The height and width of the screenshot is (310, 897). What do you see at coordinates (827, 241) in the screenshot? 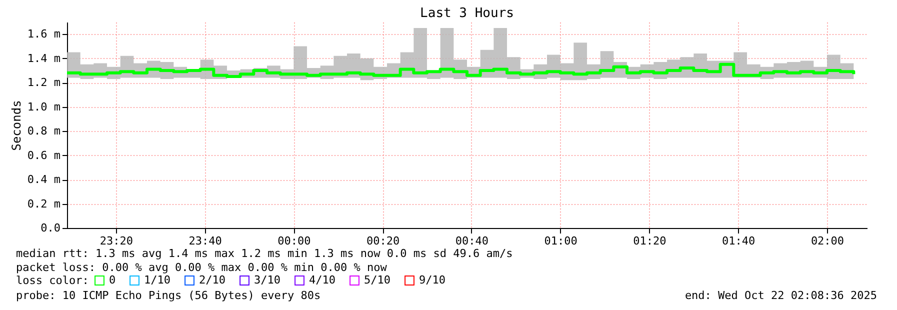
I see `x-tick-label: 02:00` at bounding box center [827, 241].